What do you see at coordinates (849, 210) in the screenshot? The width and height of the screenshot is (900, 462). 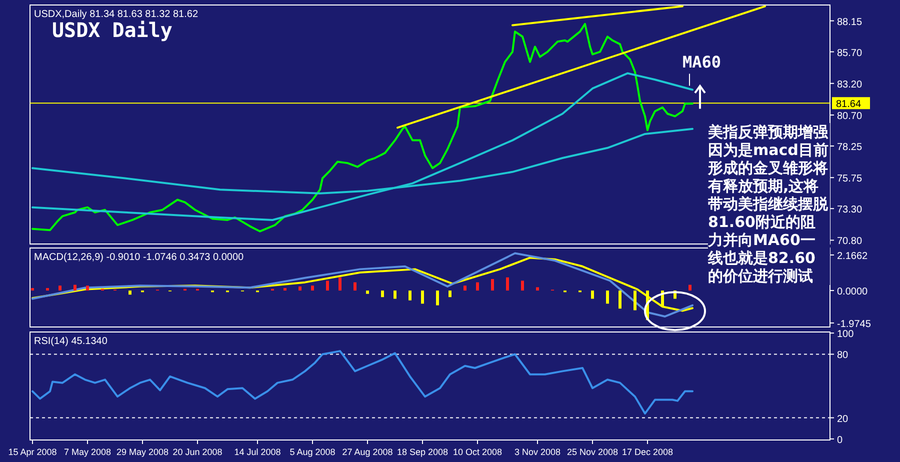 I see `y-tick-label: 73.30` at bounding box center [849, 210].